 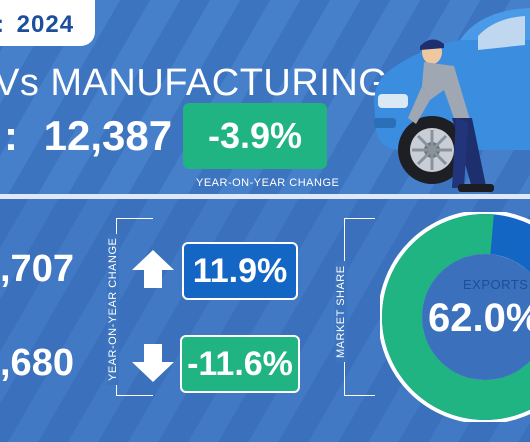 I want to click on year-tab, so click(x=47, y=23).